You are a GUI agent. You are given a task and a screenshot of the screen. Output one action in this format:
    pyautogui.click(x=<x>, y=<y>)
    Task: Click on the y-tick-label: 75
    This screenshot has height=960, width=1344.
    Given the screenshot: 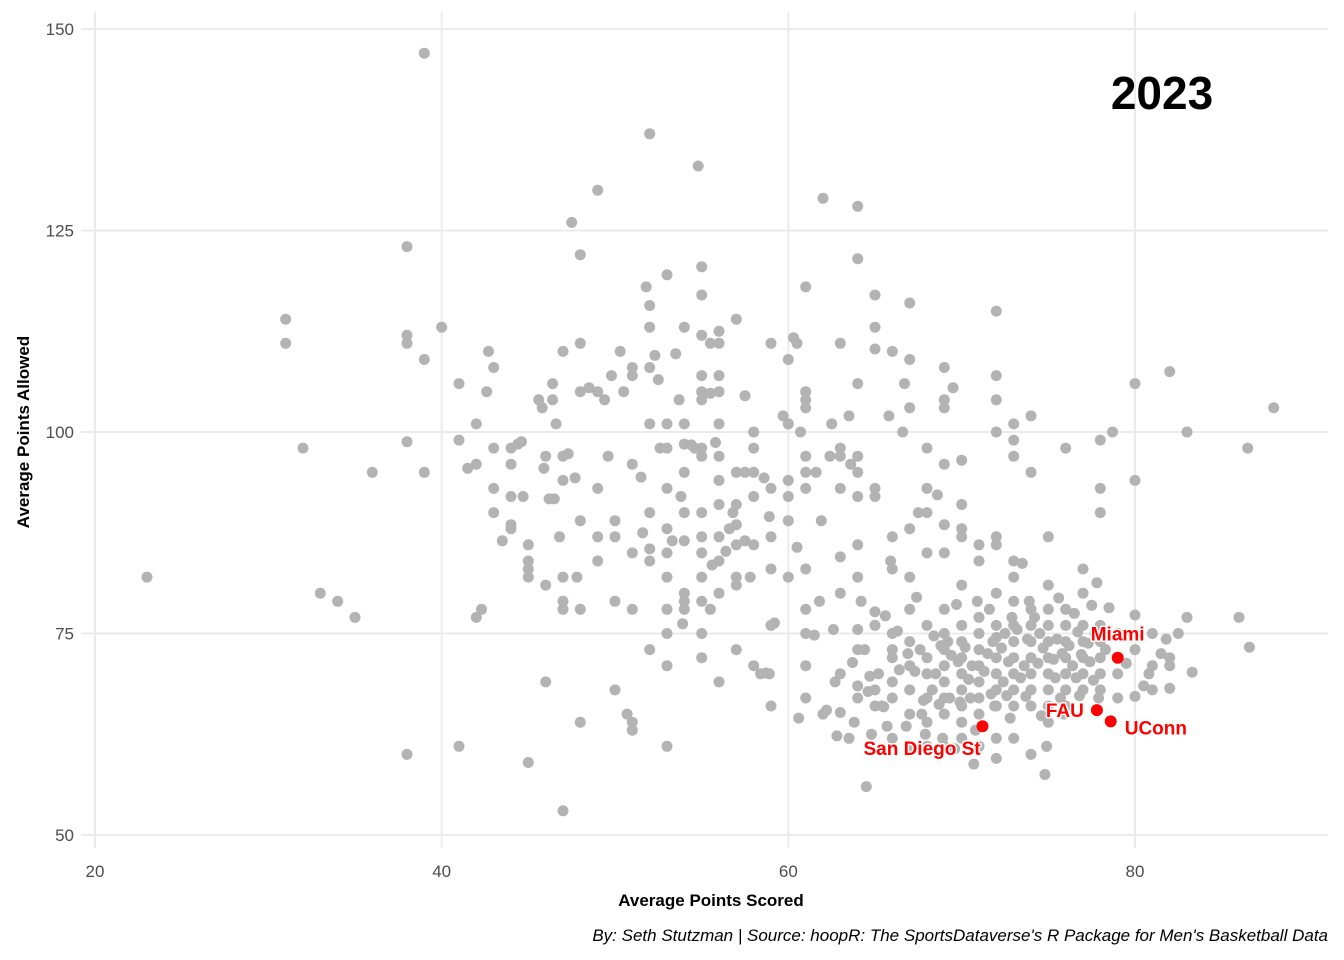 What is the action you would take?
    pyautogui.click(x=64, y=634)
    